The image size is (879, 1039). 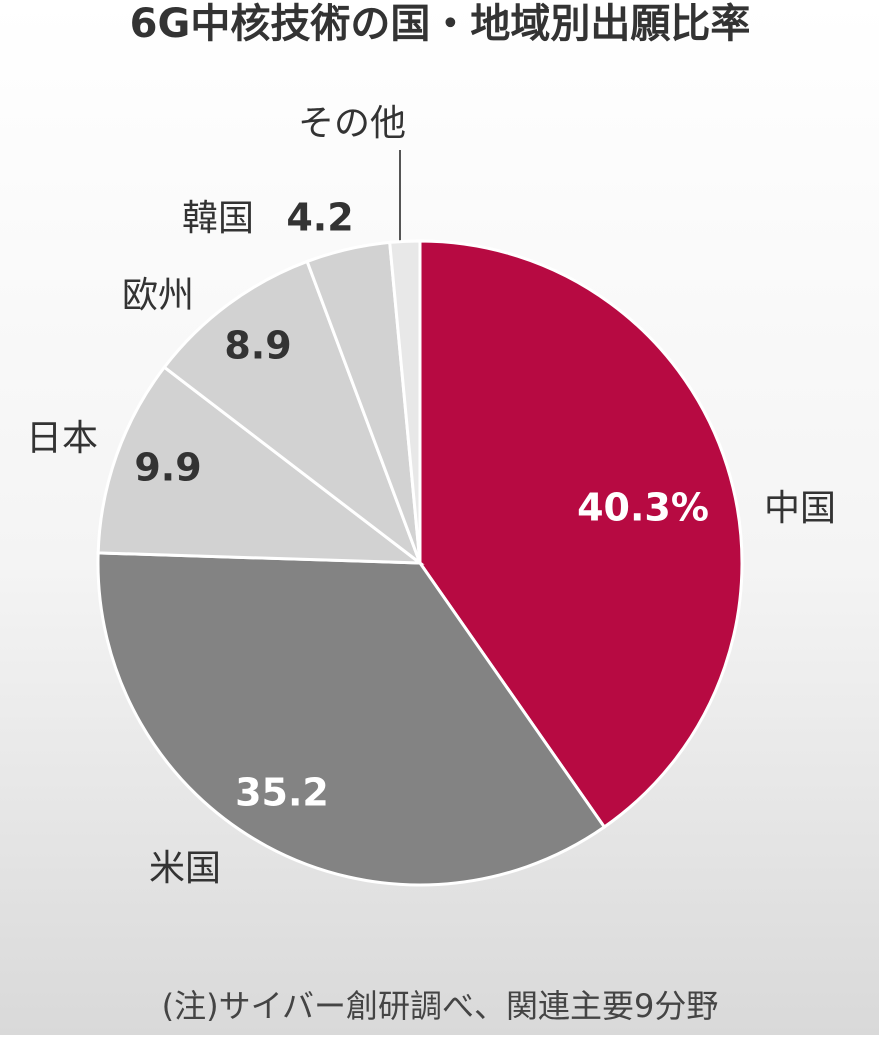 What do you see at coordinates (440, 24) in the screenshot?
I see `chart-title: 6G中核技術の国・地域別出願比率` at bounding box center [440, 24].